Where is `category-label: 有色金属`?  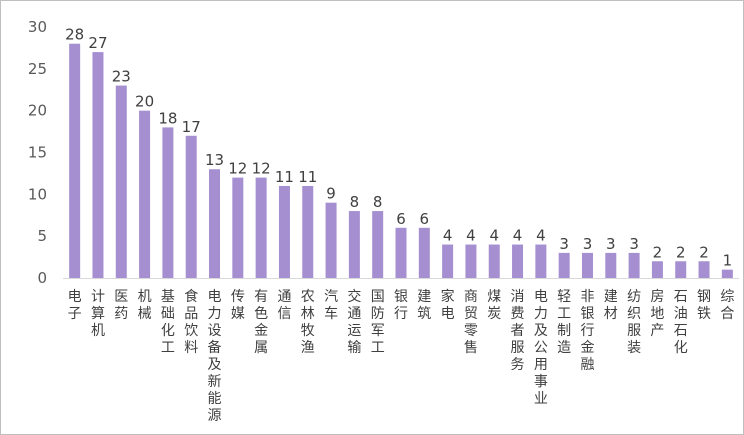
category-label: 有色金属 is located at coordinates (261, 322).